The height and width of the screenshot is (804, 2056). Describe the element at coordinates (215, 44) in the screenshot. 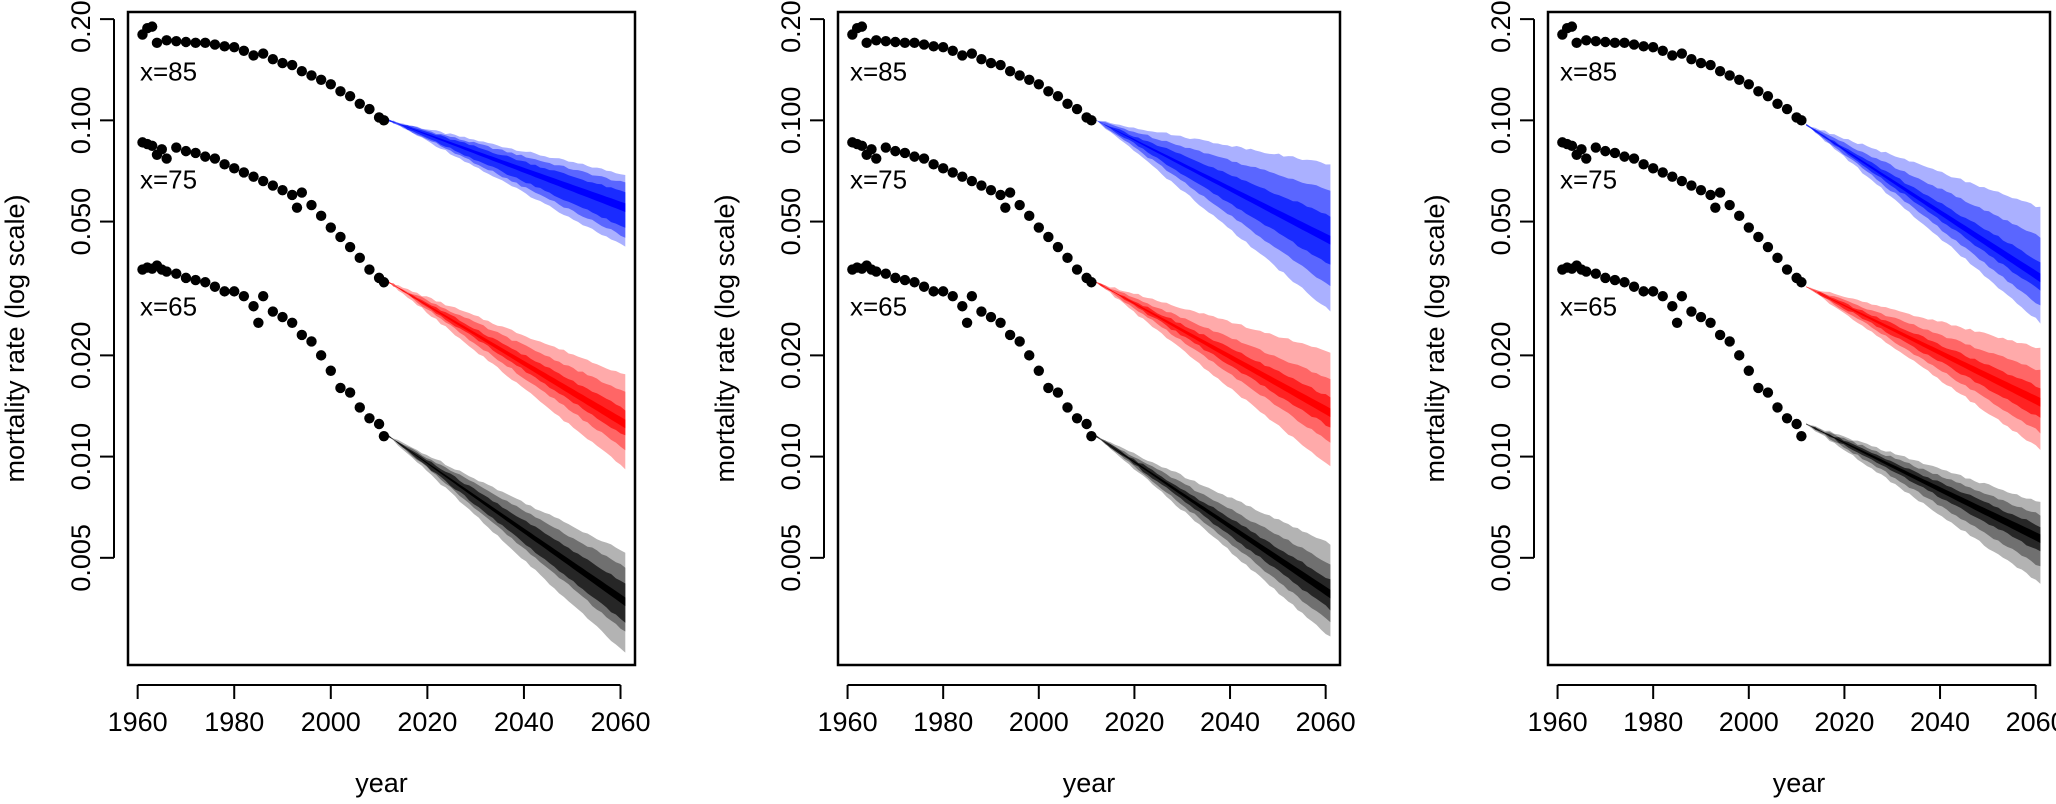

I see `data-point-x85-1976` at that location.